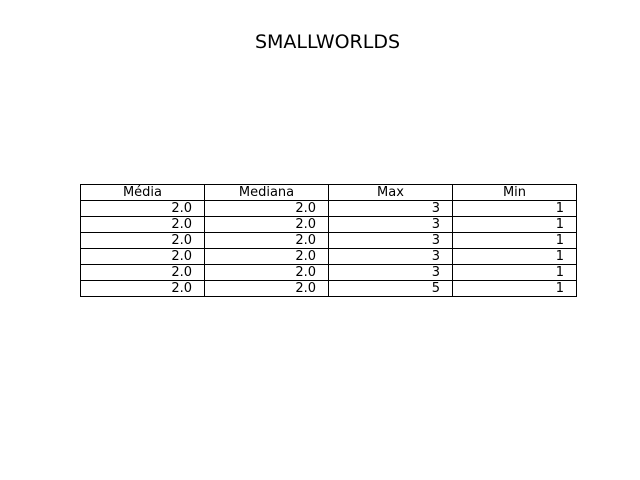 Image resolution: width=640 pixels, height=480 pixels. I want to click on column-header-media: Média, so click(142, 192).